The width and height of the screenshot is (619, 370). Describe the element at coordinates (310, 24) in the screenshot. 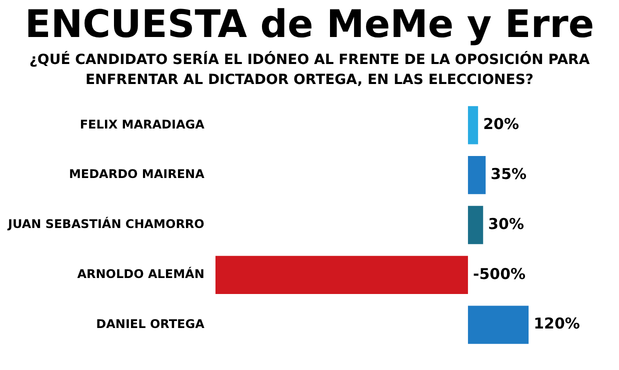

I see `chart-title: ENCUESTA de MeMe y Erre` at that location.